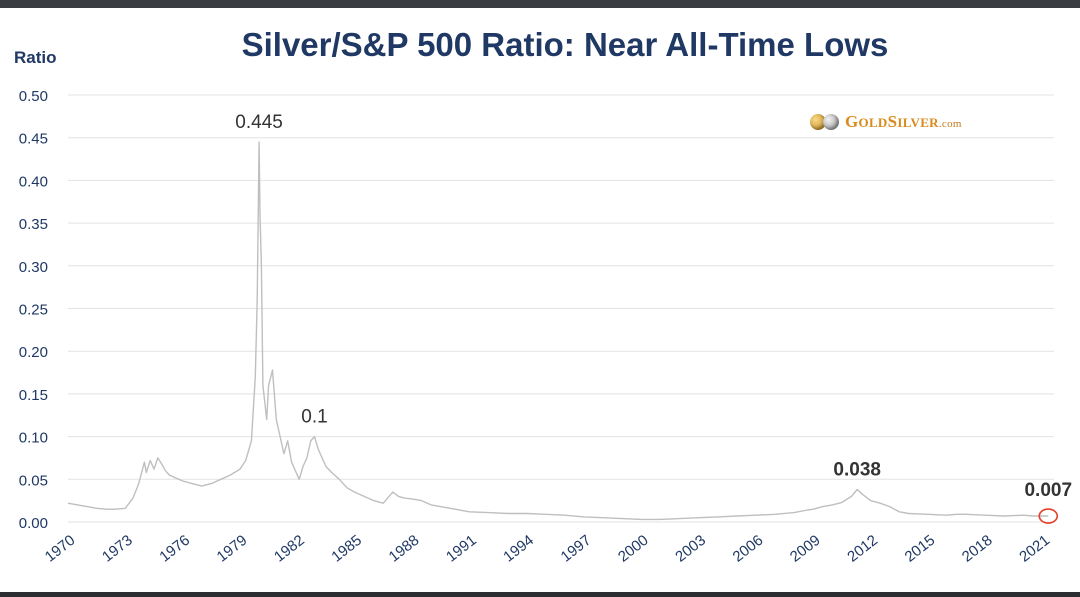  Describe the element at coordinates (818, 122) in the screenshot. I see `gold-coin-icon` at that location.